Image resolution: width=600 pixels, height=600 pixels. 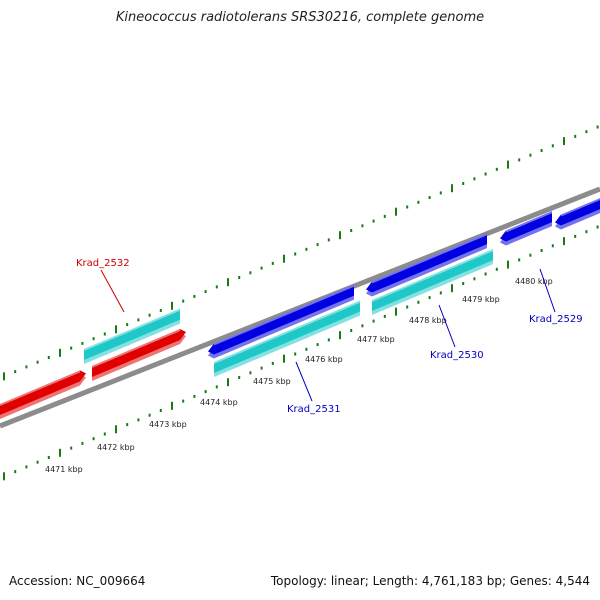 I want to click on scale-label: 4477 kbp, so click(x=376, y=339).